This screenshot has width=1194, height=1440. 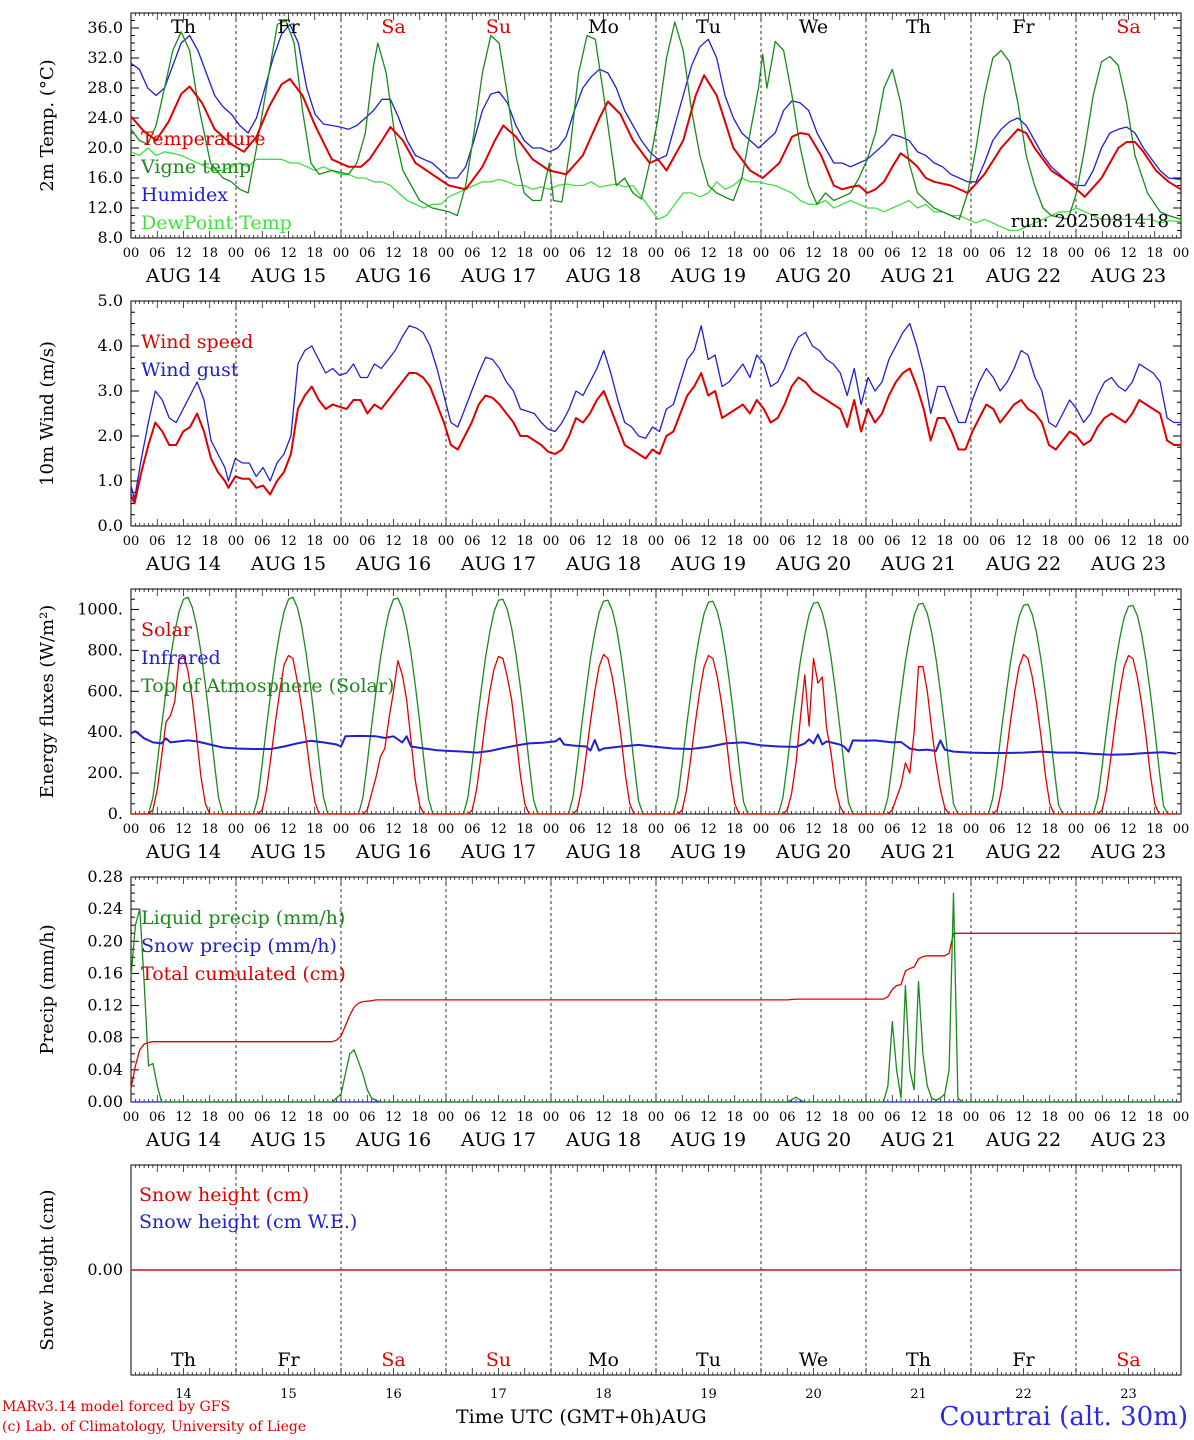 What do you see at coordinates (603, 27) in the screenshot?
I see `weekday-label-top: Mo` at bounding box center [603, 27].